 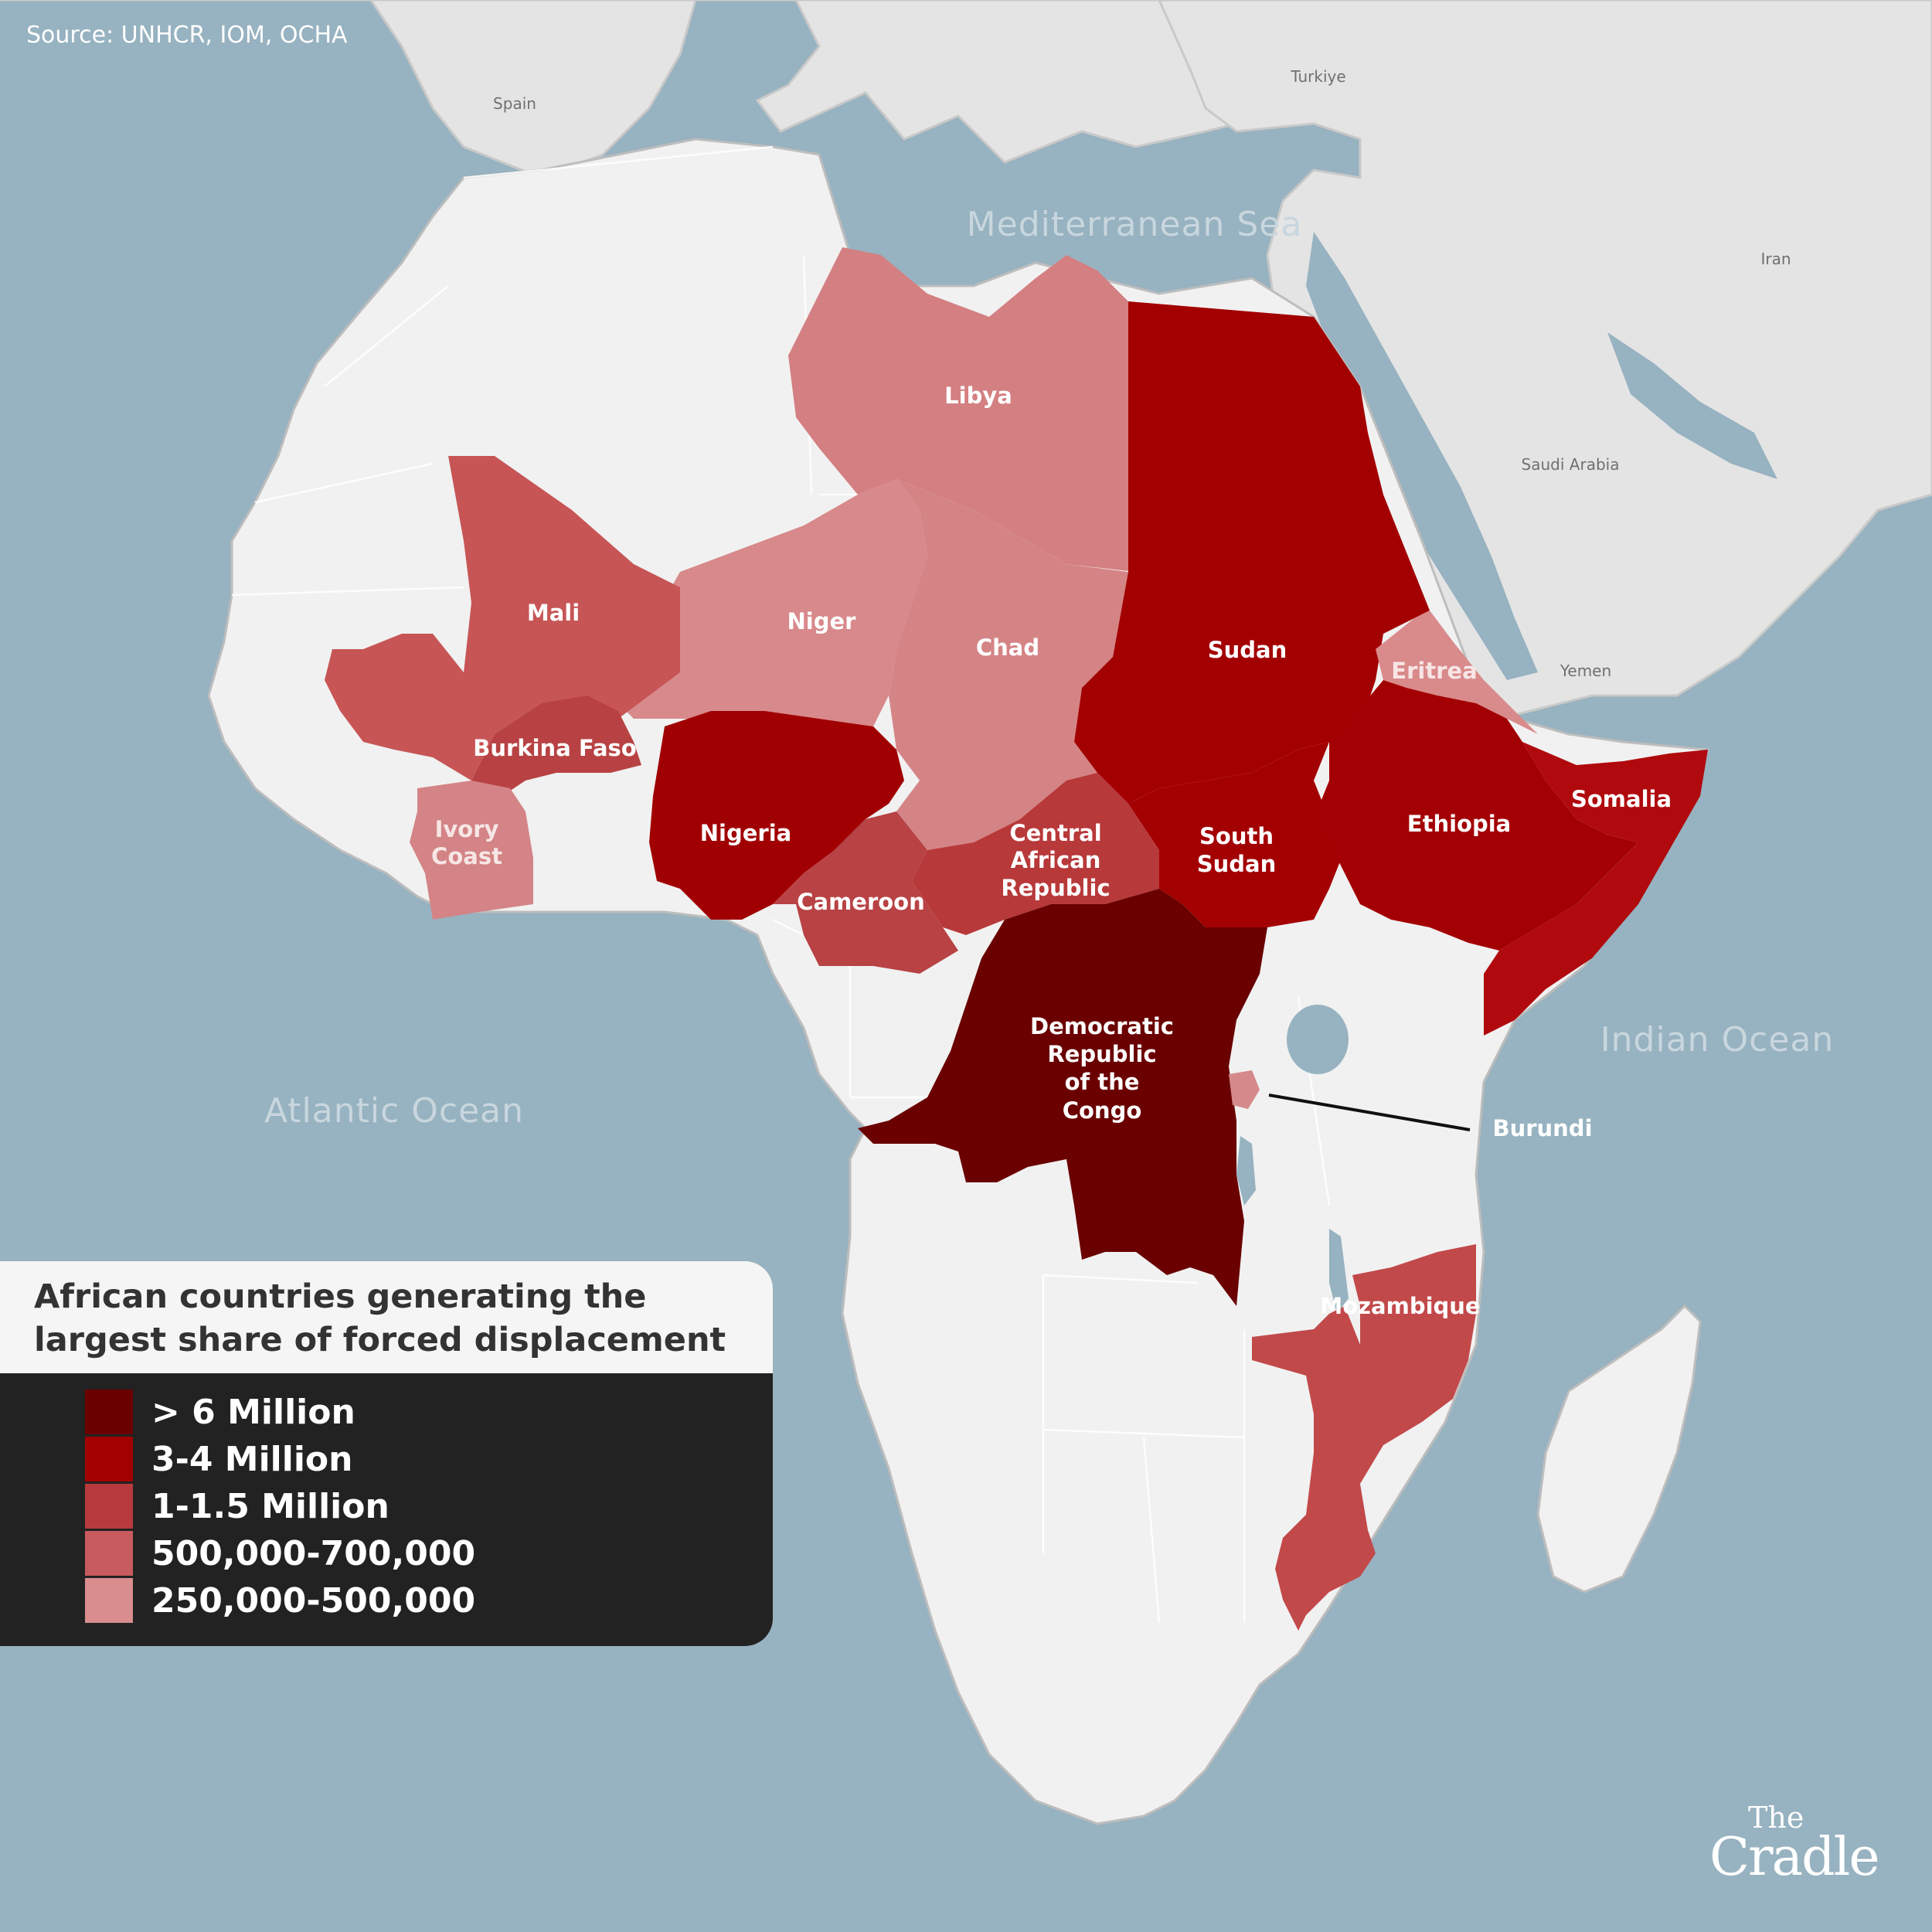 I want to click on country-cameroon, so click(x=865, y=892).